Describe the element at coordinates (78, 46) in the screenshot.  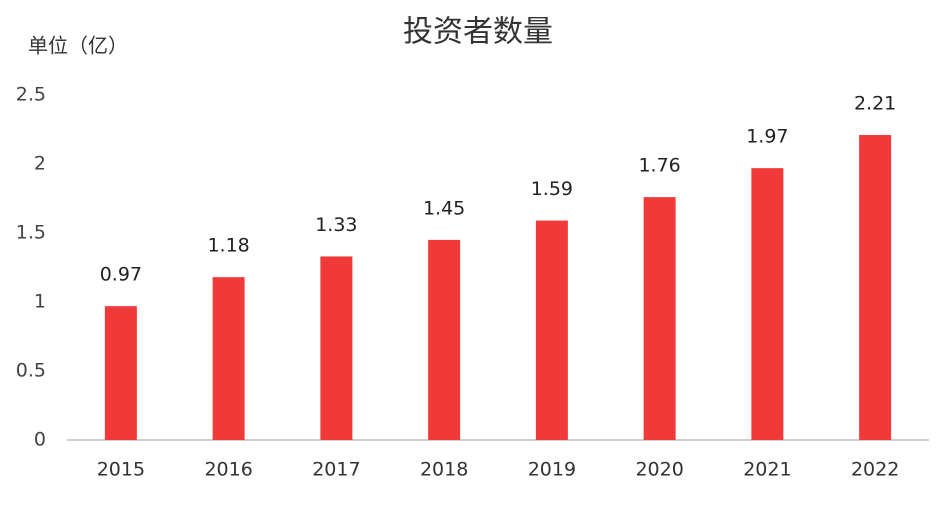
I see `y-axis-label: 单位（亿）` at that location.